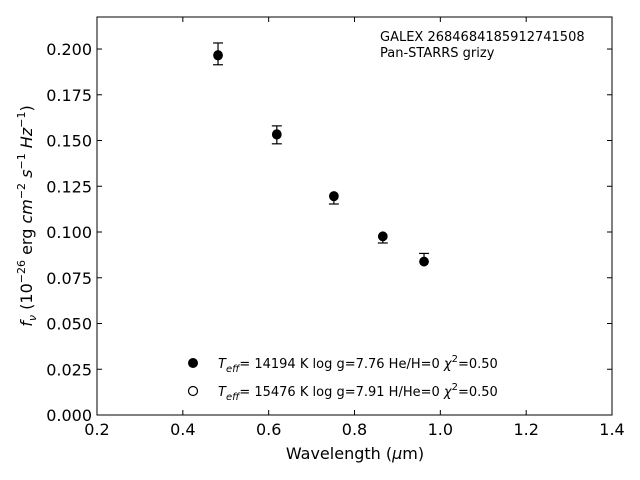  What do you see at coordinates (69, 324) in the screenshot?
I see `y-tick-label: 0.050` at bounding box center [69, 324].